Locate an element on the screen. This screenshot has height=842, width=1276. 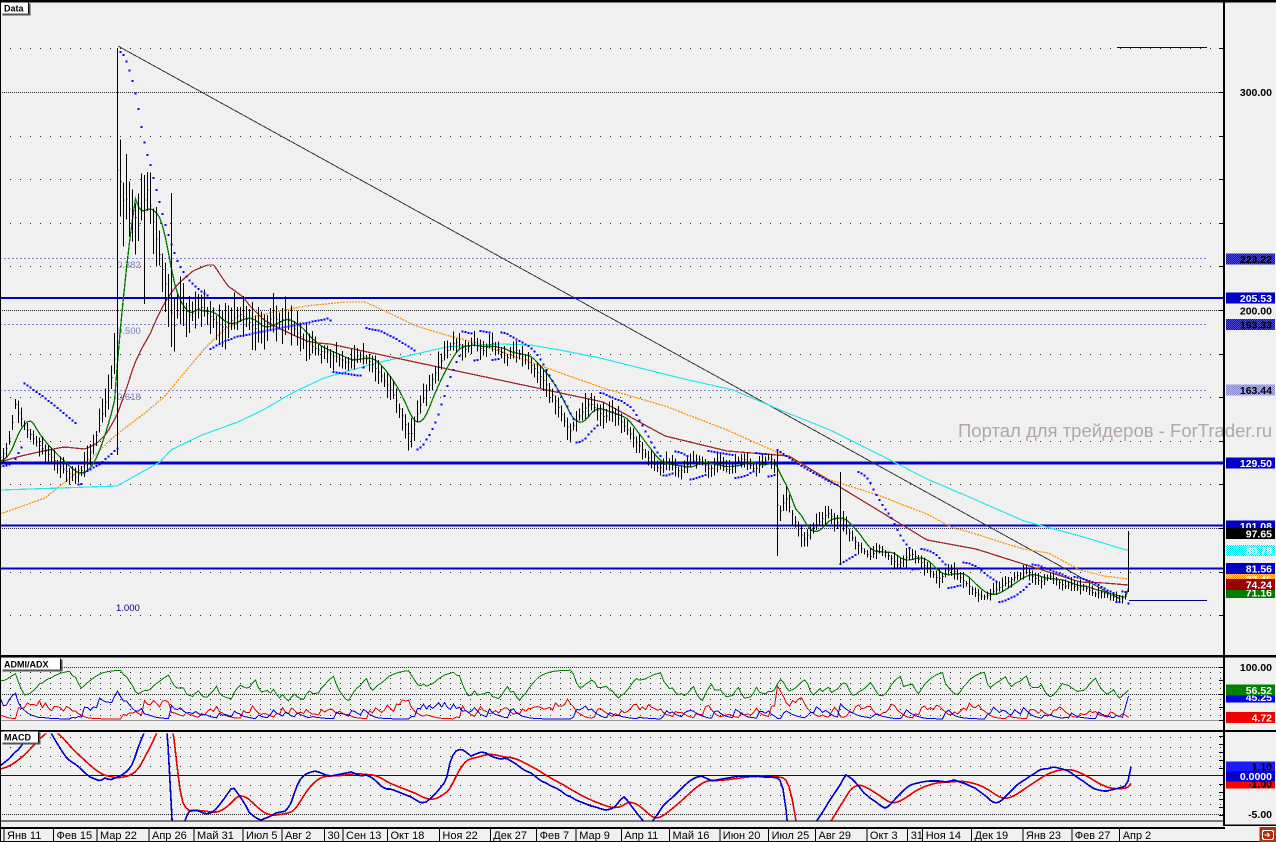
svg-text: Фев 27 is located at coordinates (1093, 836).